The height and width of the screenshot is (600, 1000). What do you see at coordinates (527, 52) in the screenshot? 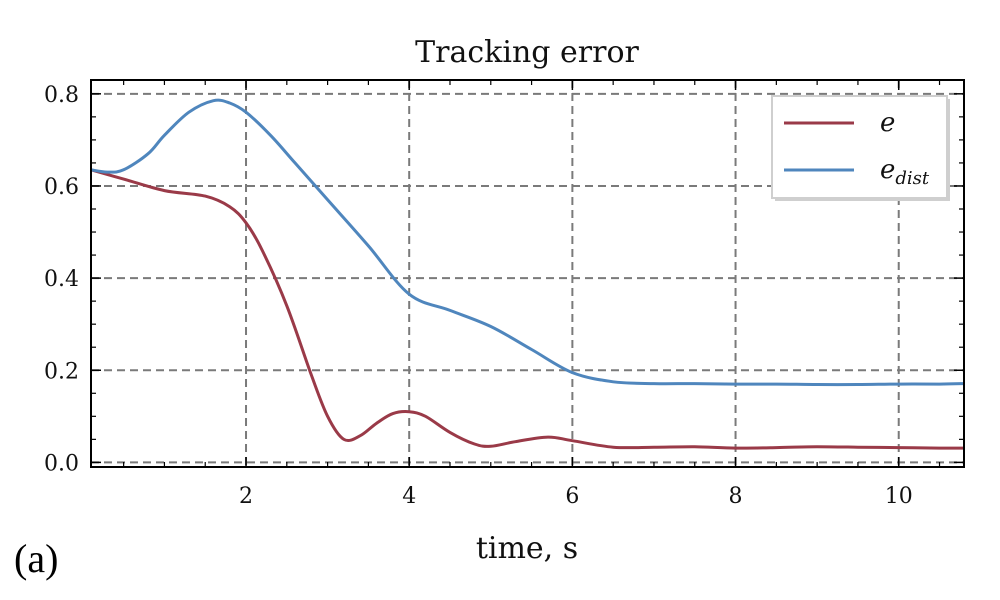
I see `chart-title: Tracking error` at bounding box center [527, 52].